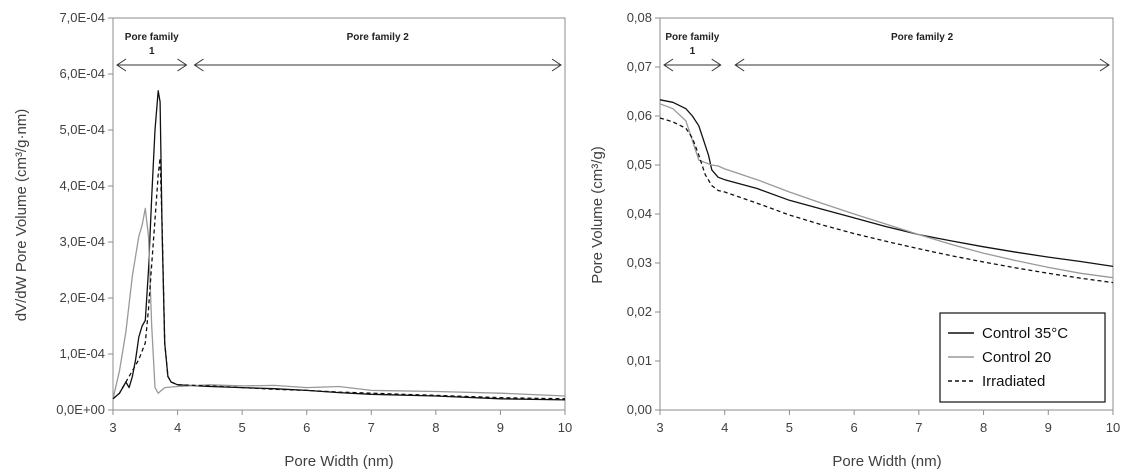 This screenshot has width=1132, height=472. I want to click on chart0-family-1-arrowhead-left, so click(198, 65).